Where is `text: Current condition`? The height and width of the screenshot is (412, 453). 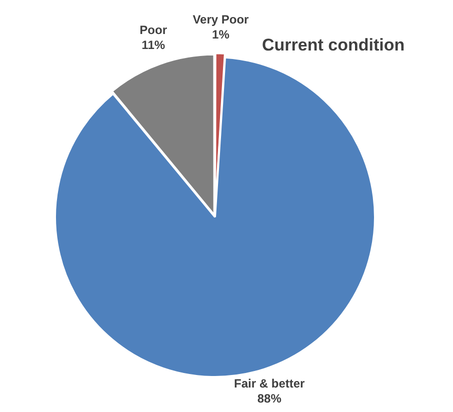 text: Current condition is located at coordinates (333, 45).